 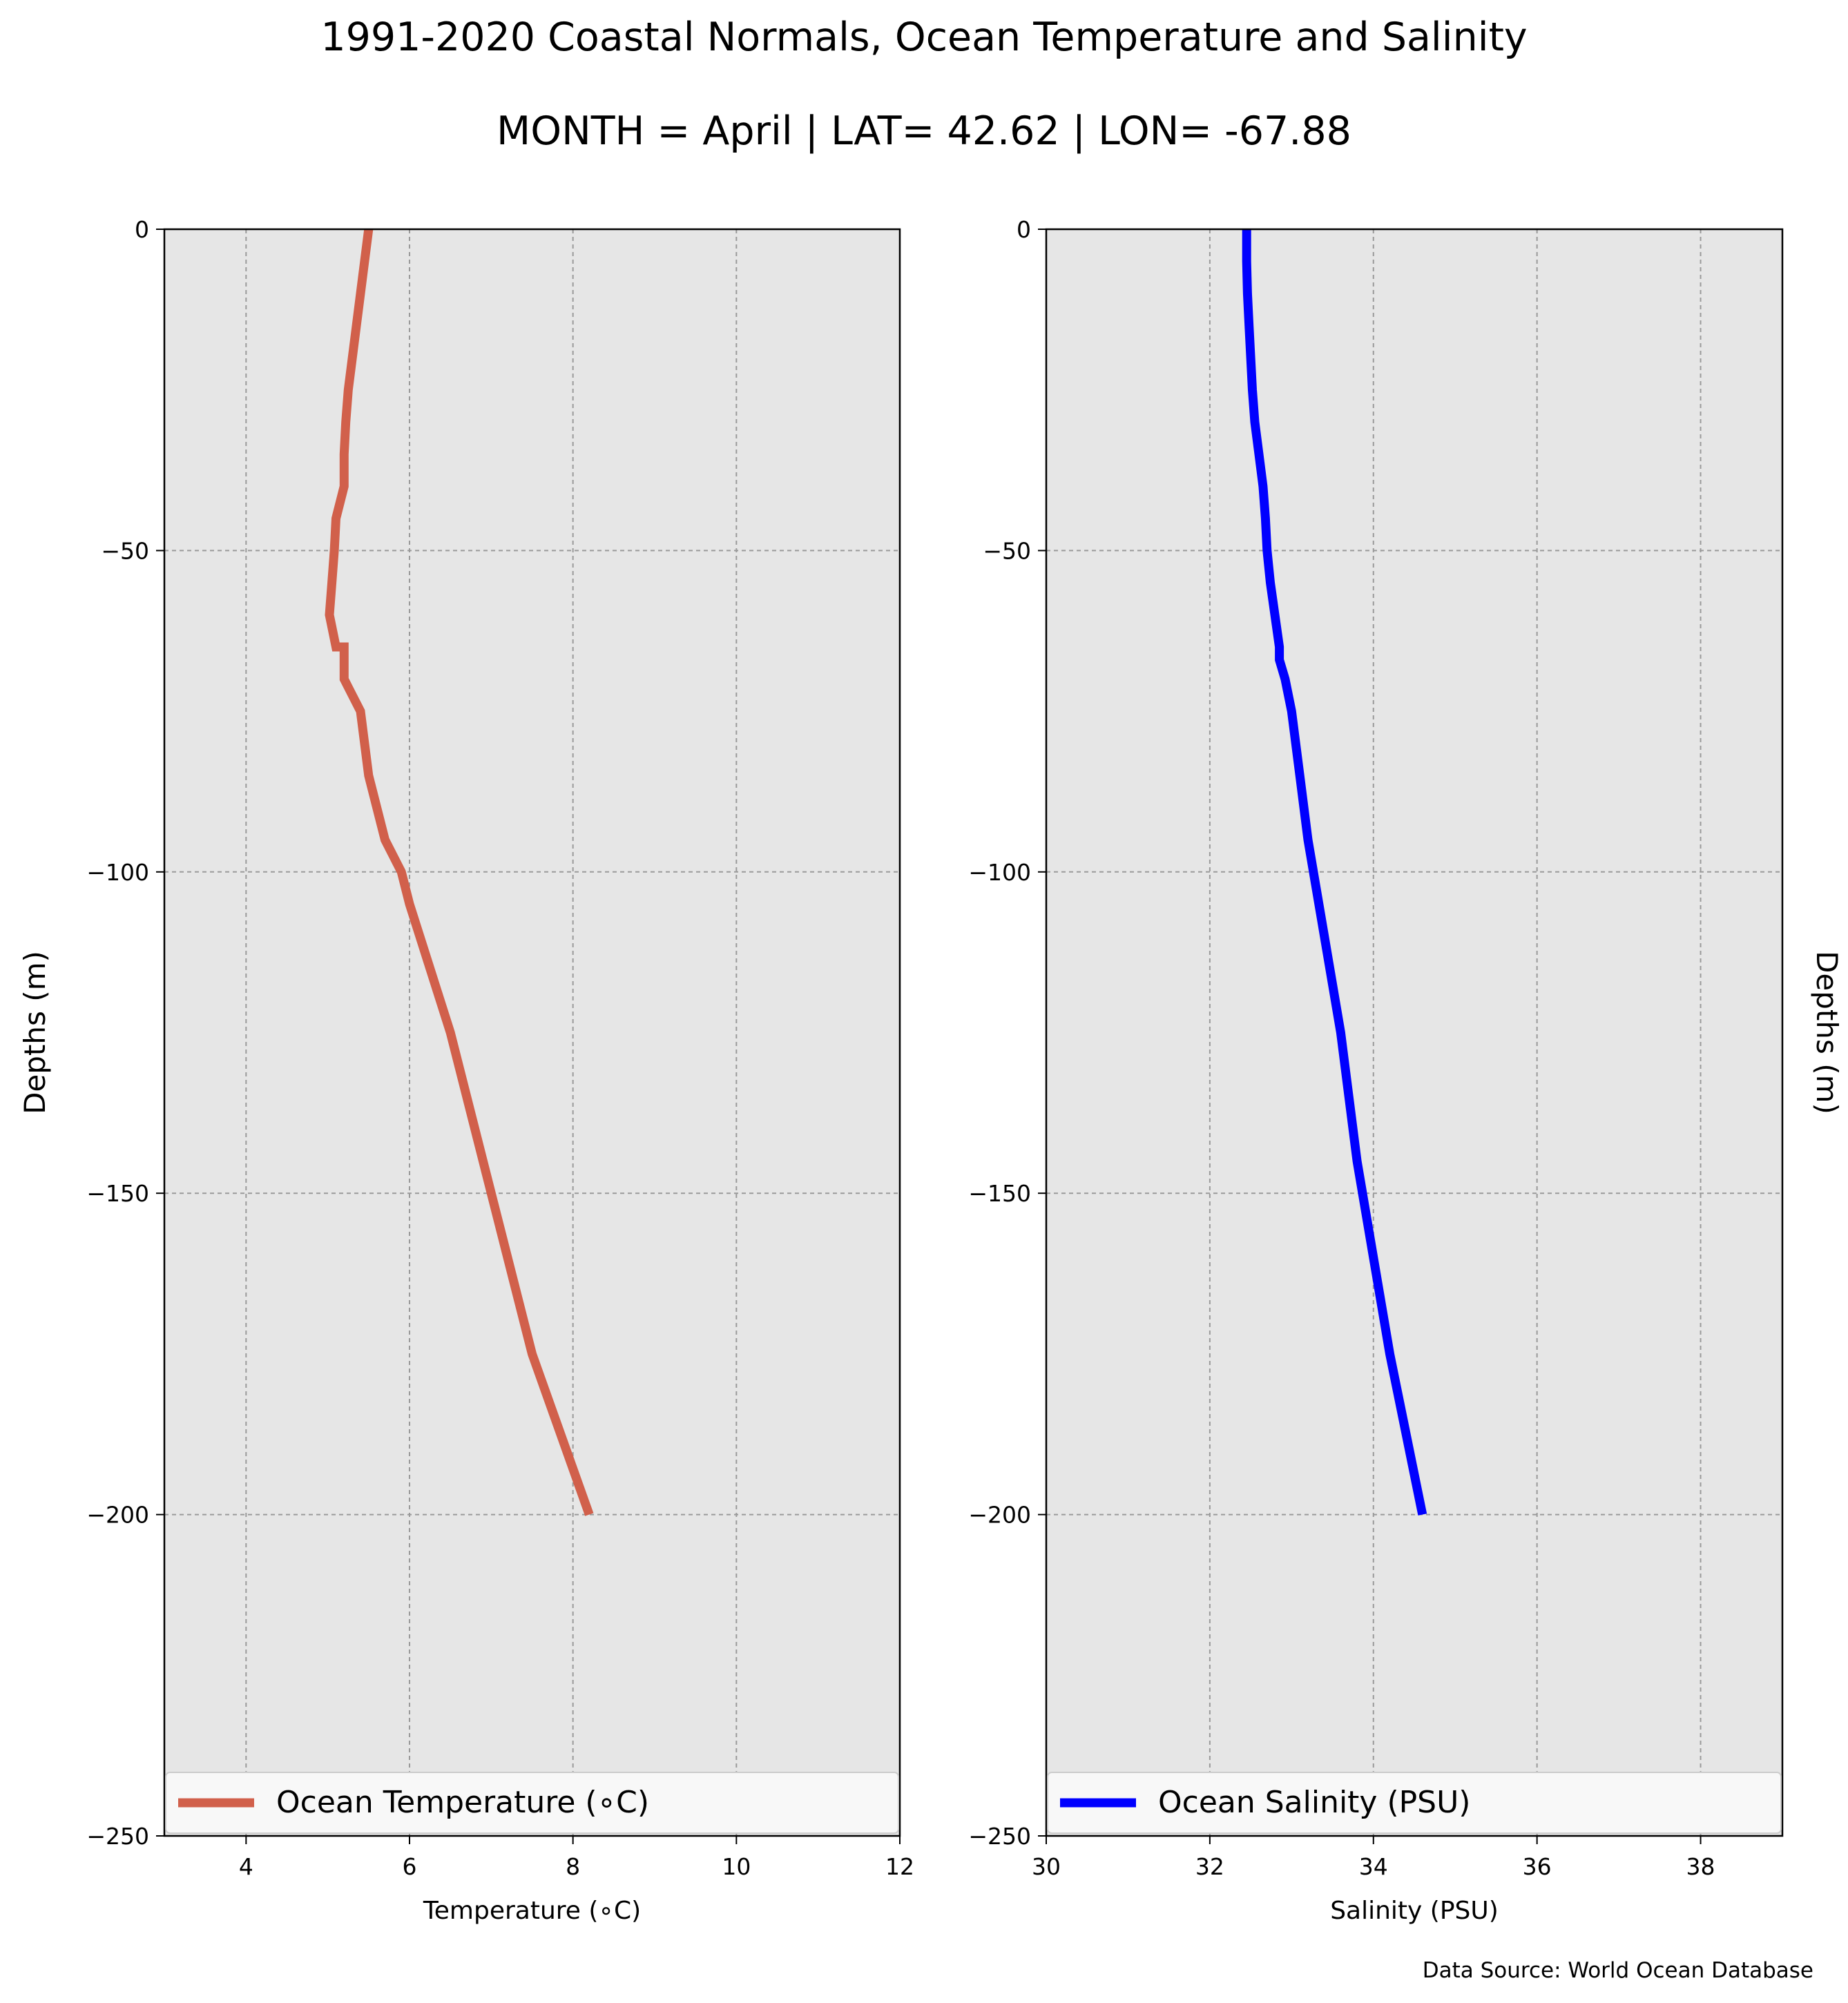 I want to click on x-tick-label: 4, so click(x=246, y=1866).